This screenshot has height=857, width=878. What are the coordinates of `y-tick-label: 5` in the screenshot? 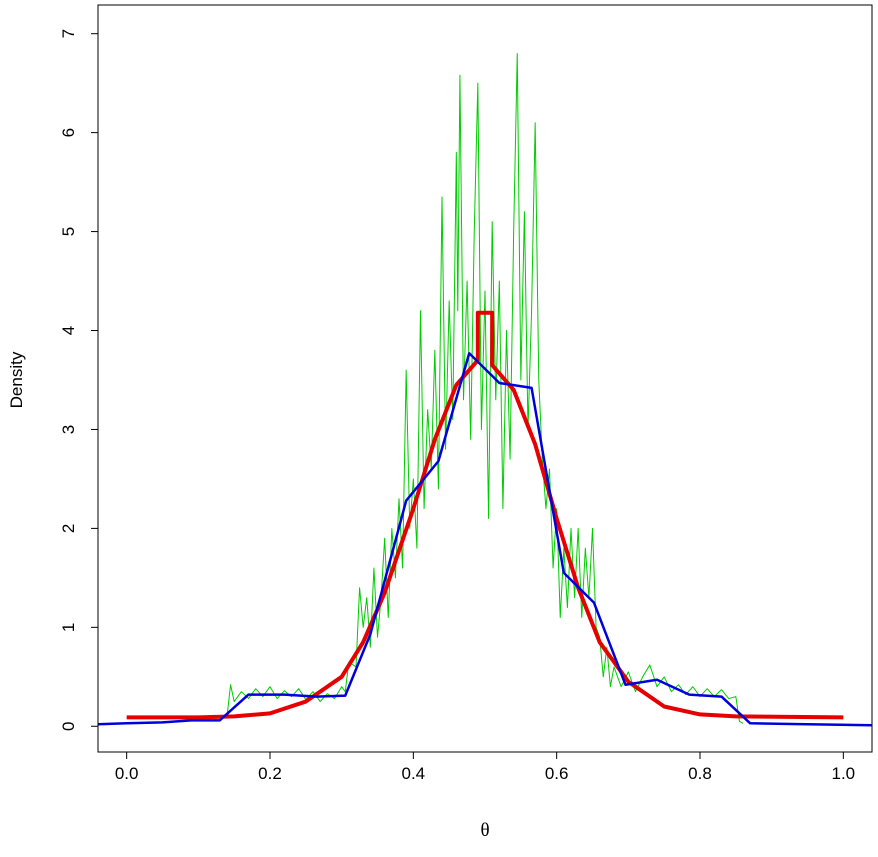 It's located at (68, 231).